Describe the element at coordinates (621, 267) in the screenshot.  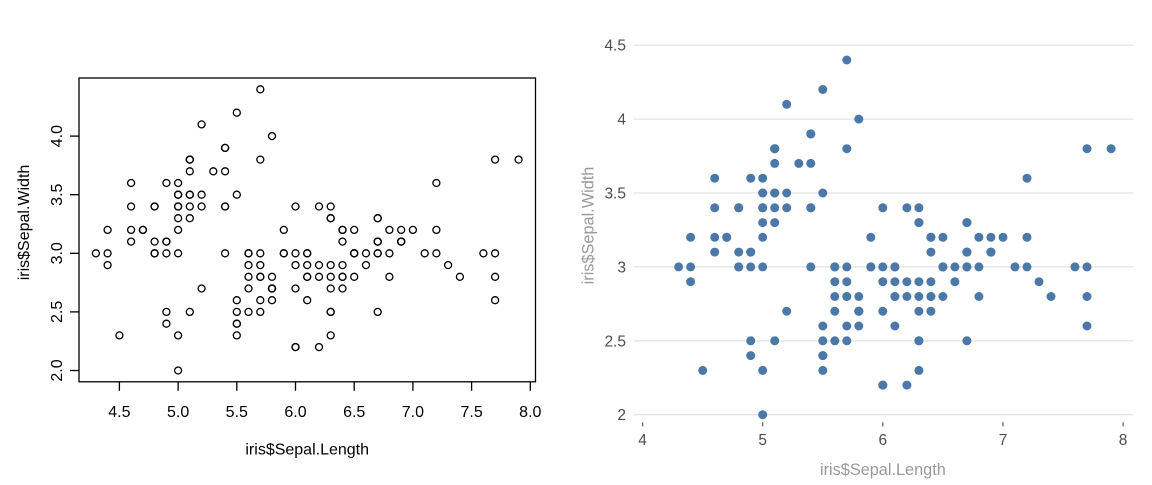
I see `svg-text: 3` at that location.